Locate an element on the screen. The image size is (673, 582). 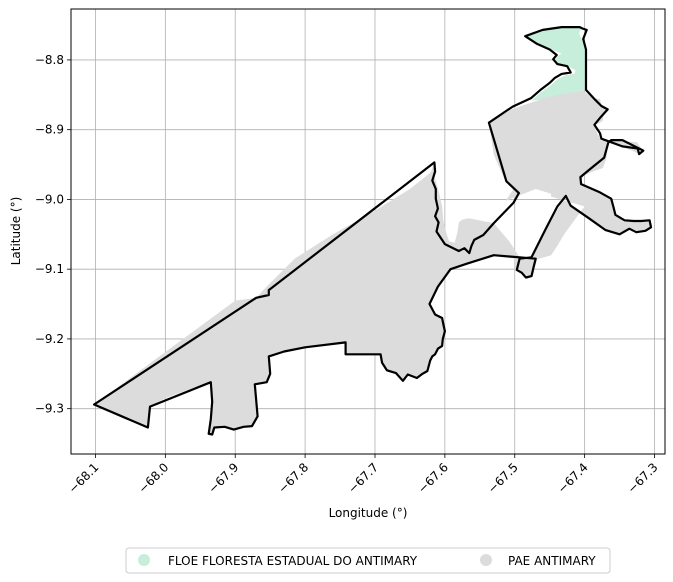
y-tick-label: −8.9 is located at coordinates (49, 130).